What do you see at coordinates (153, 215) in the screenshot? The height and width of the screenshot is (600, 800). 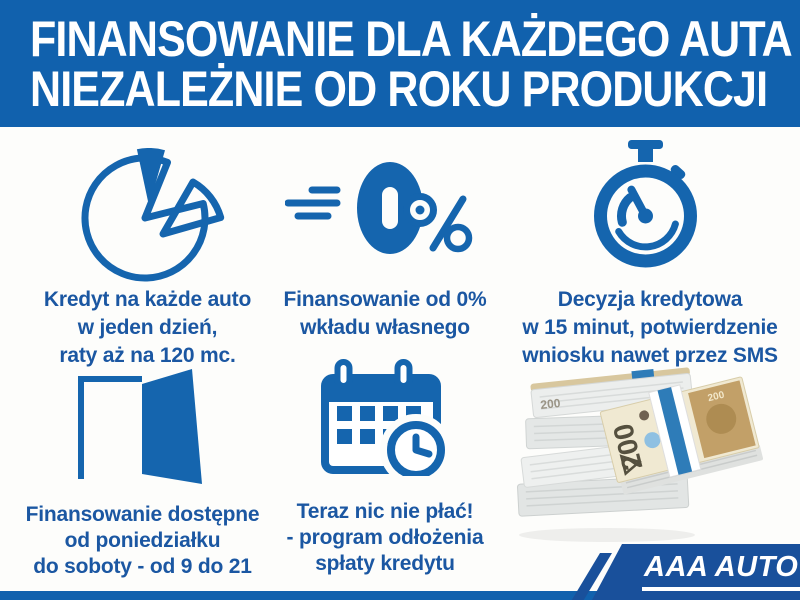 I see `pie-chart-icon` at bounding box center [153, 215].